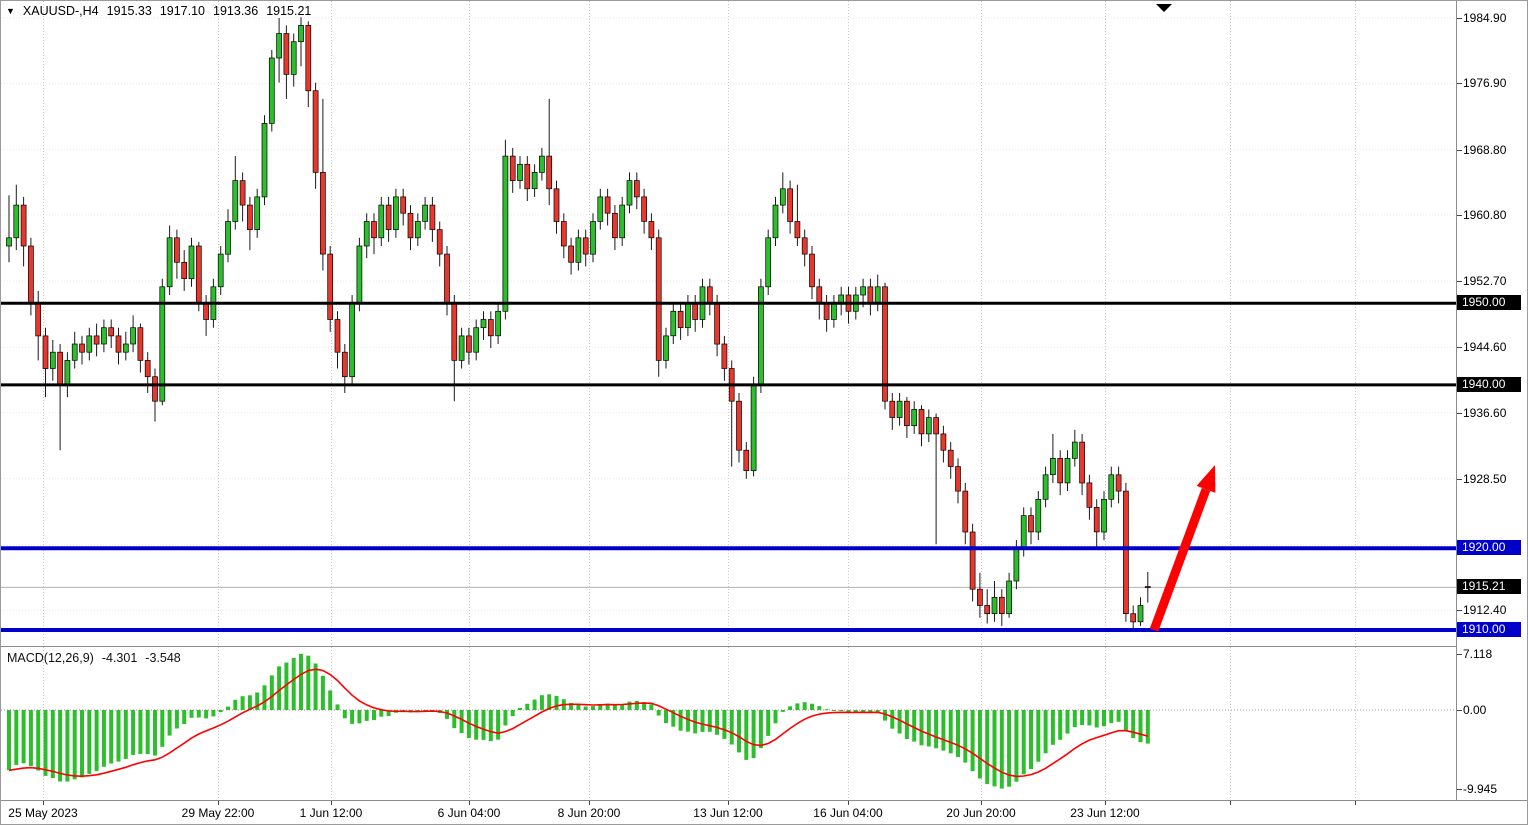  I want to click on price-tick-label: 1984.90, so click(1485, 18).